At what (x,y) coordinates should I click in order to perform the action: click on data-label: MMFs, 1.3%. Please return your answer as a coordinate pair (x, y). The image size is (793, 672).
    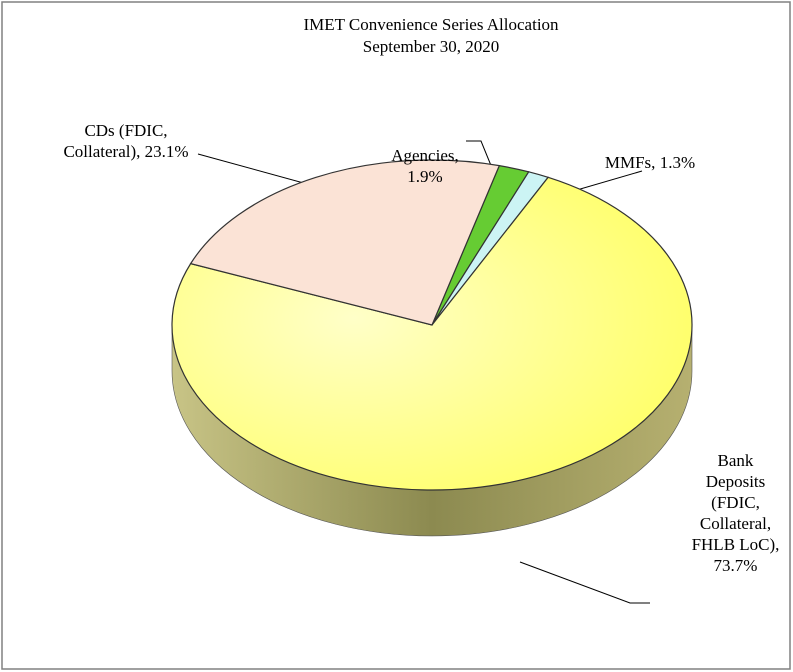
    Looking at the image, I should click on (650, 162).